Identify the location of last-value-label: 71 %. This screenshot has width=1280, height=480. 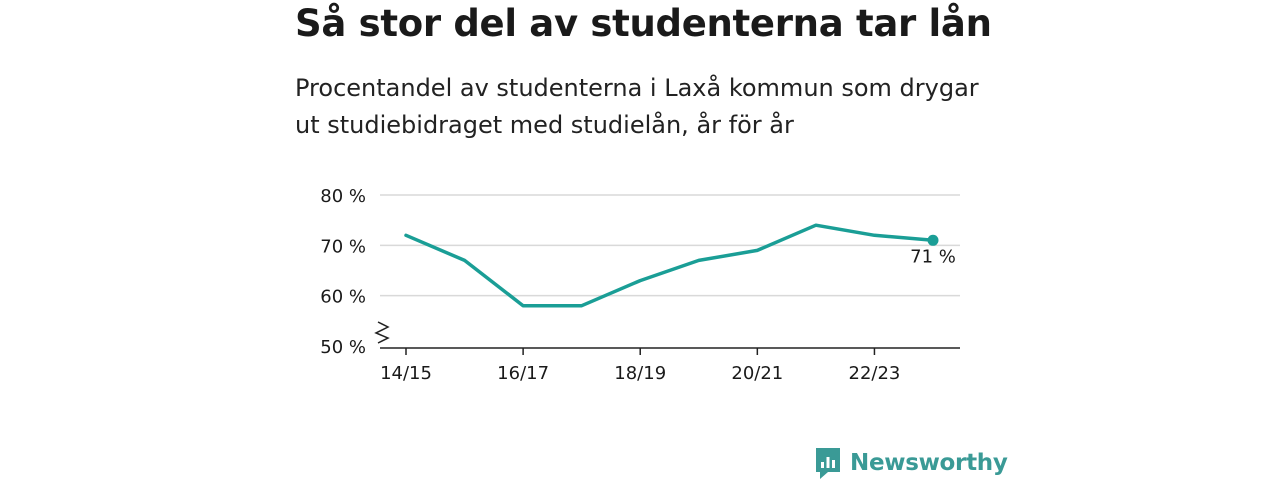
(933, 256).